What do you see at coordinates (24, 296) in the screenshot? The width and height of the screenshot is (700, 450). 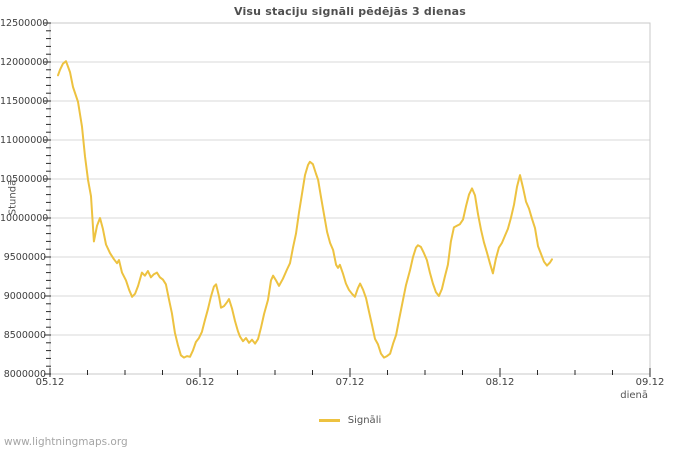 I see `y-tick-label: 9000000` at bounding box center [24, 296].